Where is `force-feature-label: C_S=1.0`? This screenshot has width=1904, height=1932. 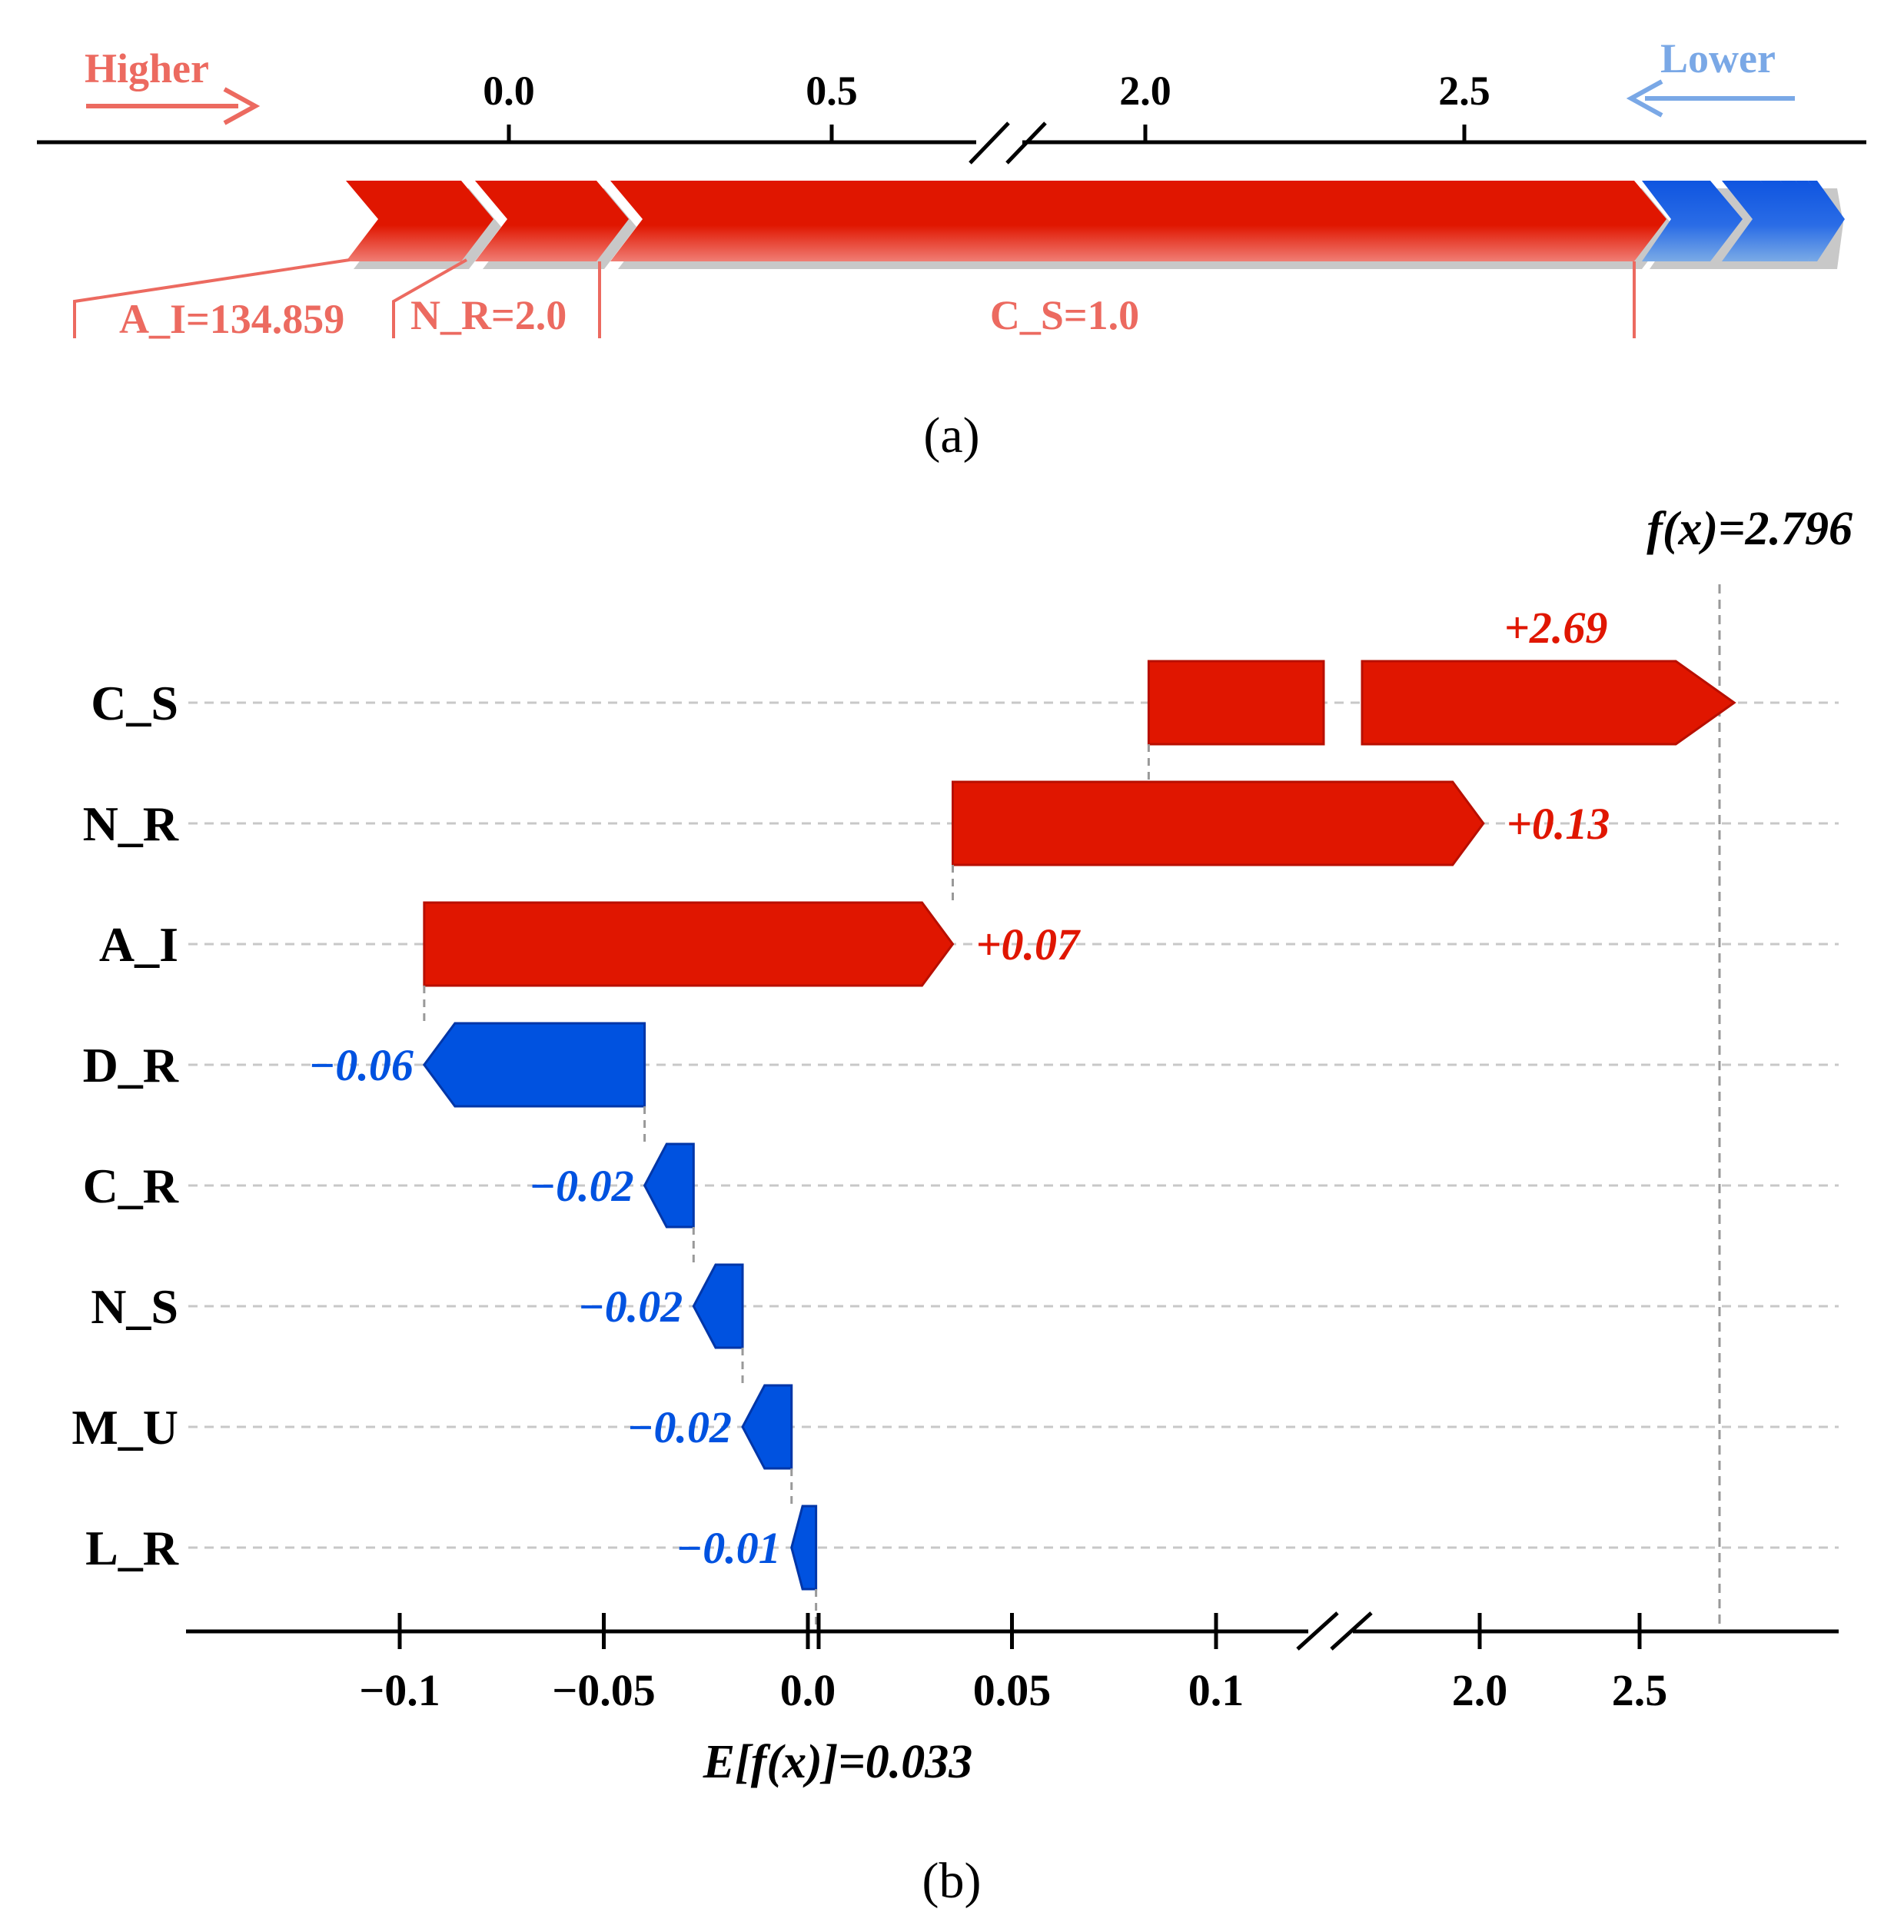 force-feature-label: C_S=1.0 is located at coordinates (1065, 315).